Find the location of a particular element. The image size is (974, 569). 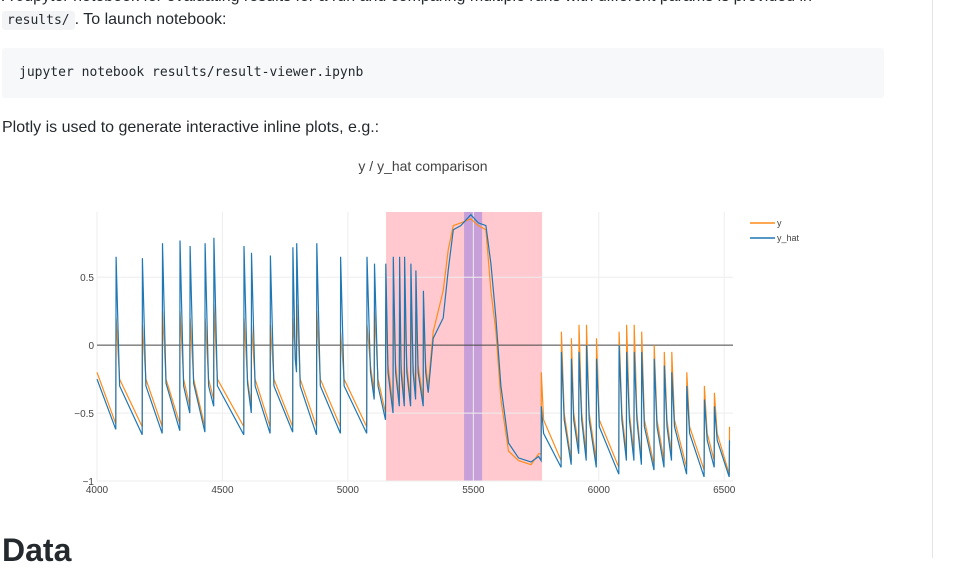

inline-code: results/ is located at coordinates (38, 20).